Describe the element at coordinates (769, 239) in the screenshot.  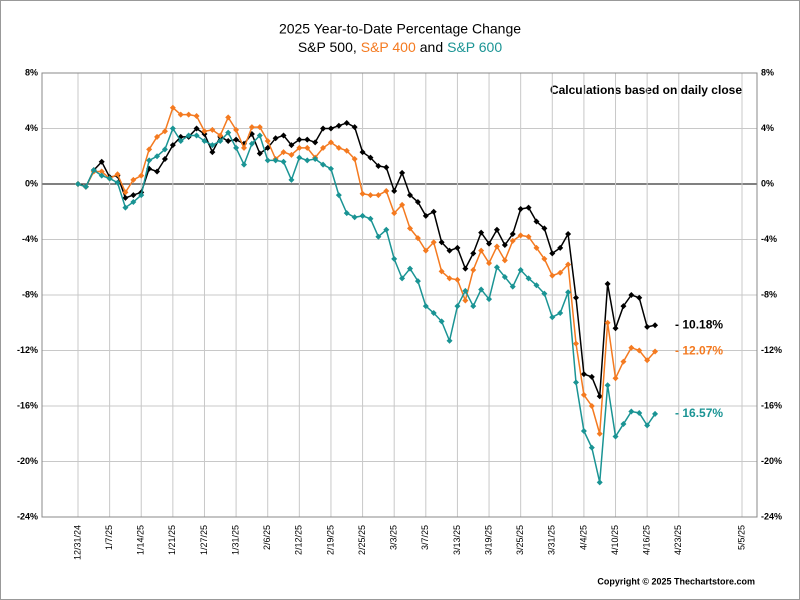
I see `y2-tick-label: -4%` at that location.